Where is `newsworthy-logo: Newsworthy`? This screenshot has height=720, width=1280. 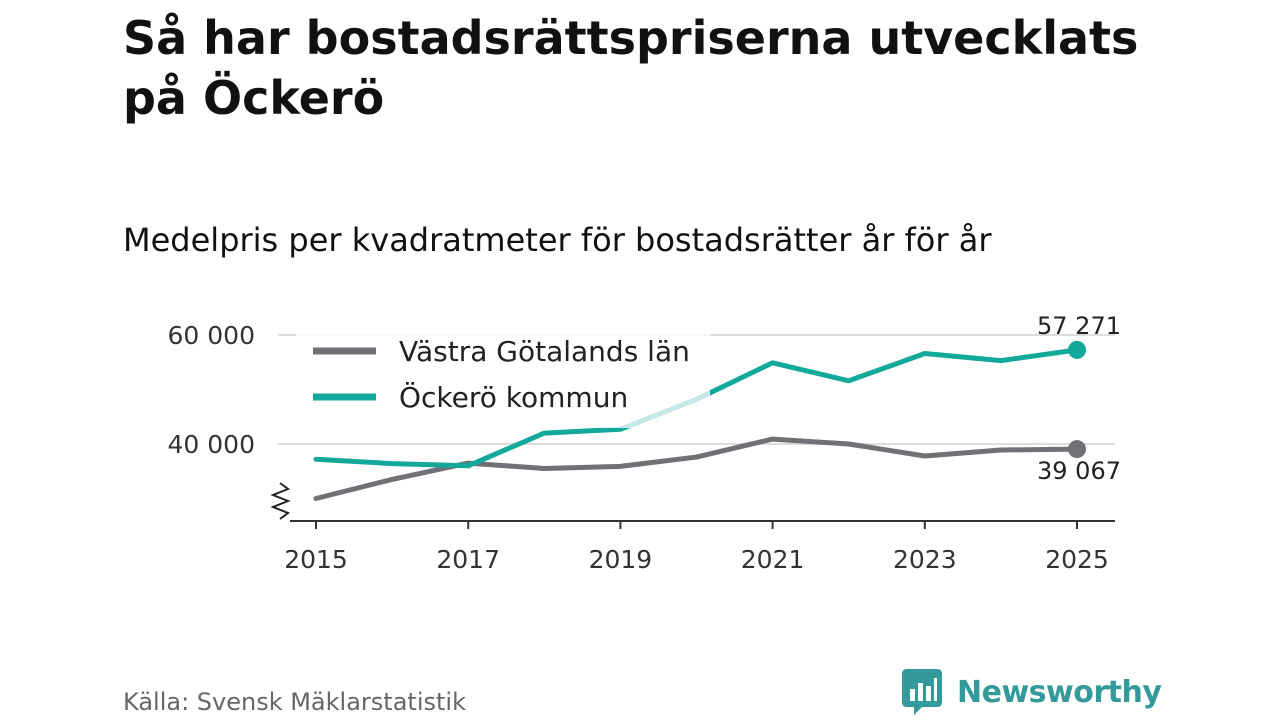
newsworthy-logo: Newsworthy is located at coordinates (1032, 692).